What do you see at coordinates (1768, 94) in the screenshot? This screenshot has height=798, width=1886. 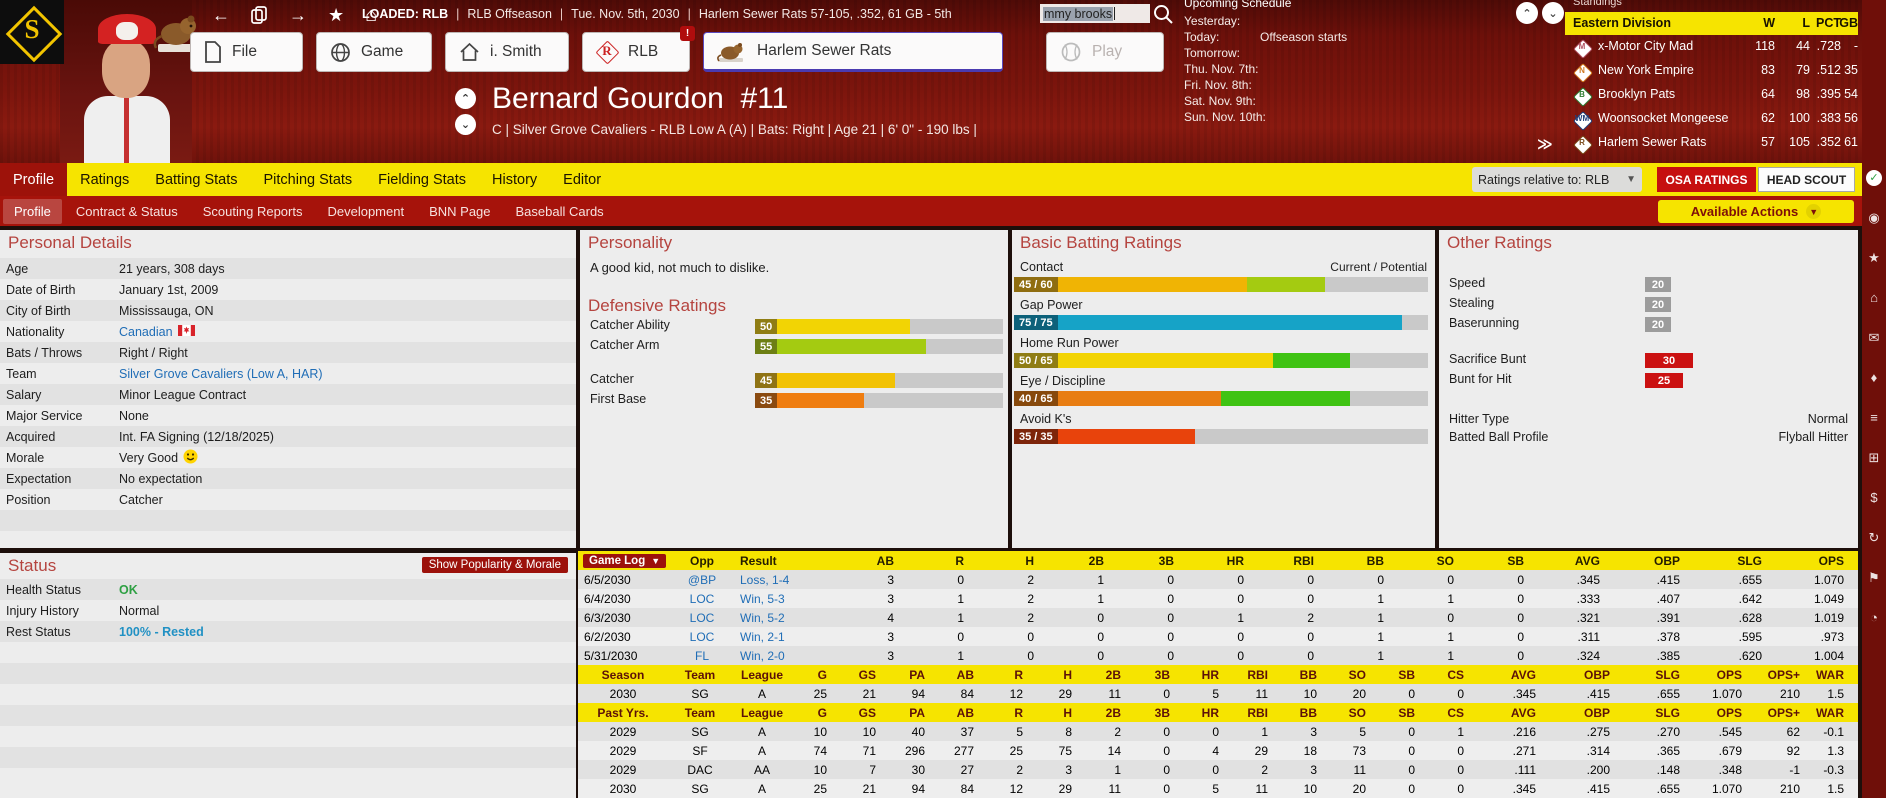 I see `standings-value: 64` at bounding box center [1768, 94].